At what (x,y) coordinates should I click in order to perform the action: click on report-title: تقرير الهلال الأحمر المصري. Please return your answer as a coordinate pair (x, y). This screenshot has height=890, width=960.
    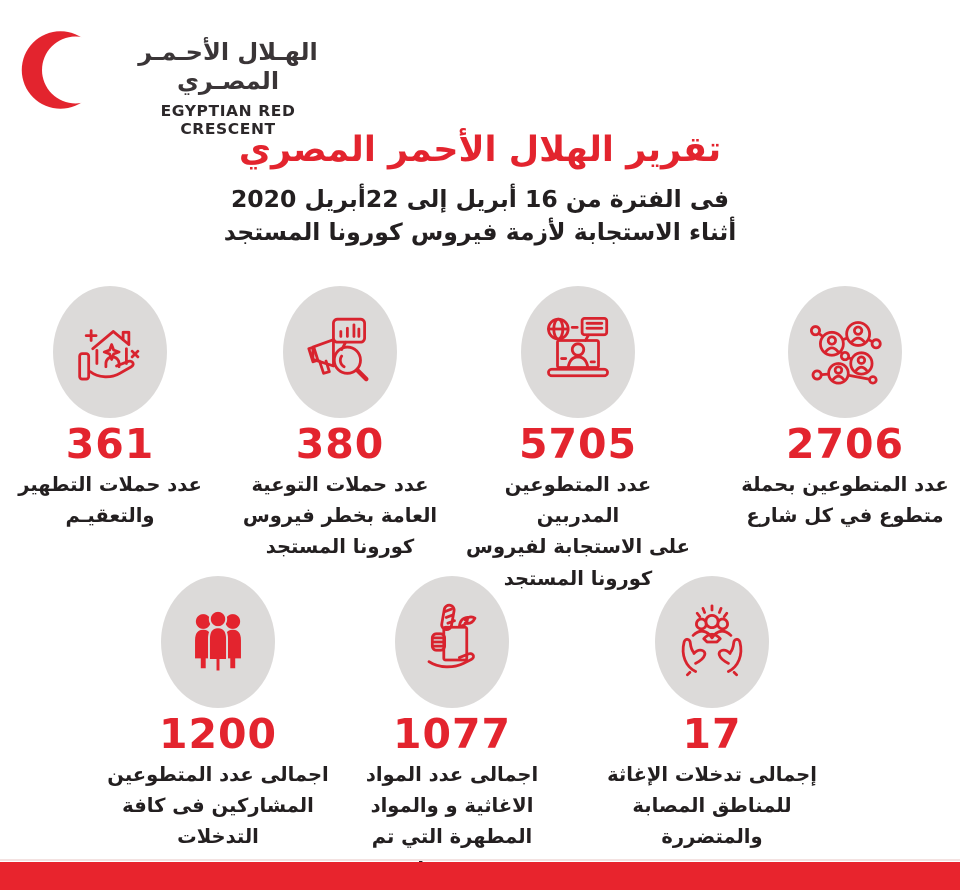
    Looking at the image, I should click on (480, 150).